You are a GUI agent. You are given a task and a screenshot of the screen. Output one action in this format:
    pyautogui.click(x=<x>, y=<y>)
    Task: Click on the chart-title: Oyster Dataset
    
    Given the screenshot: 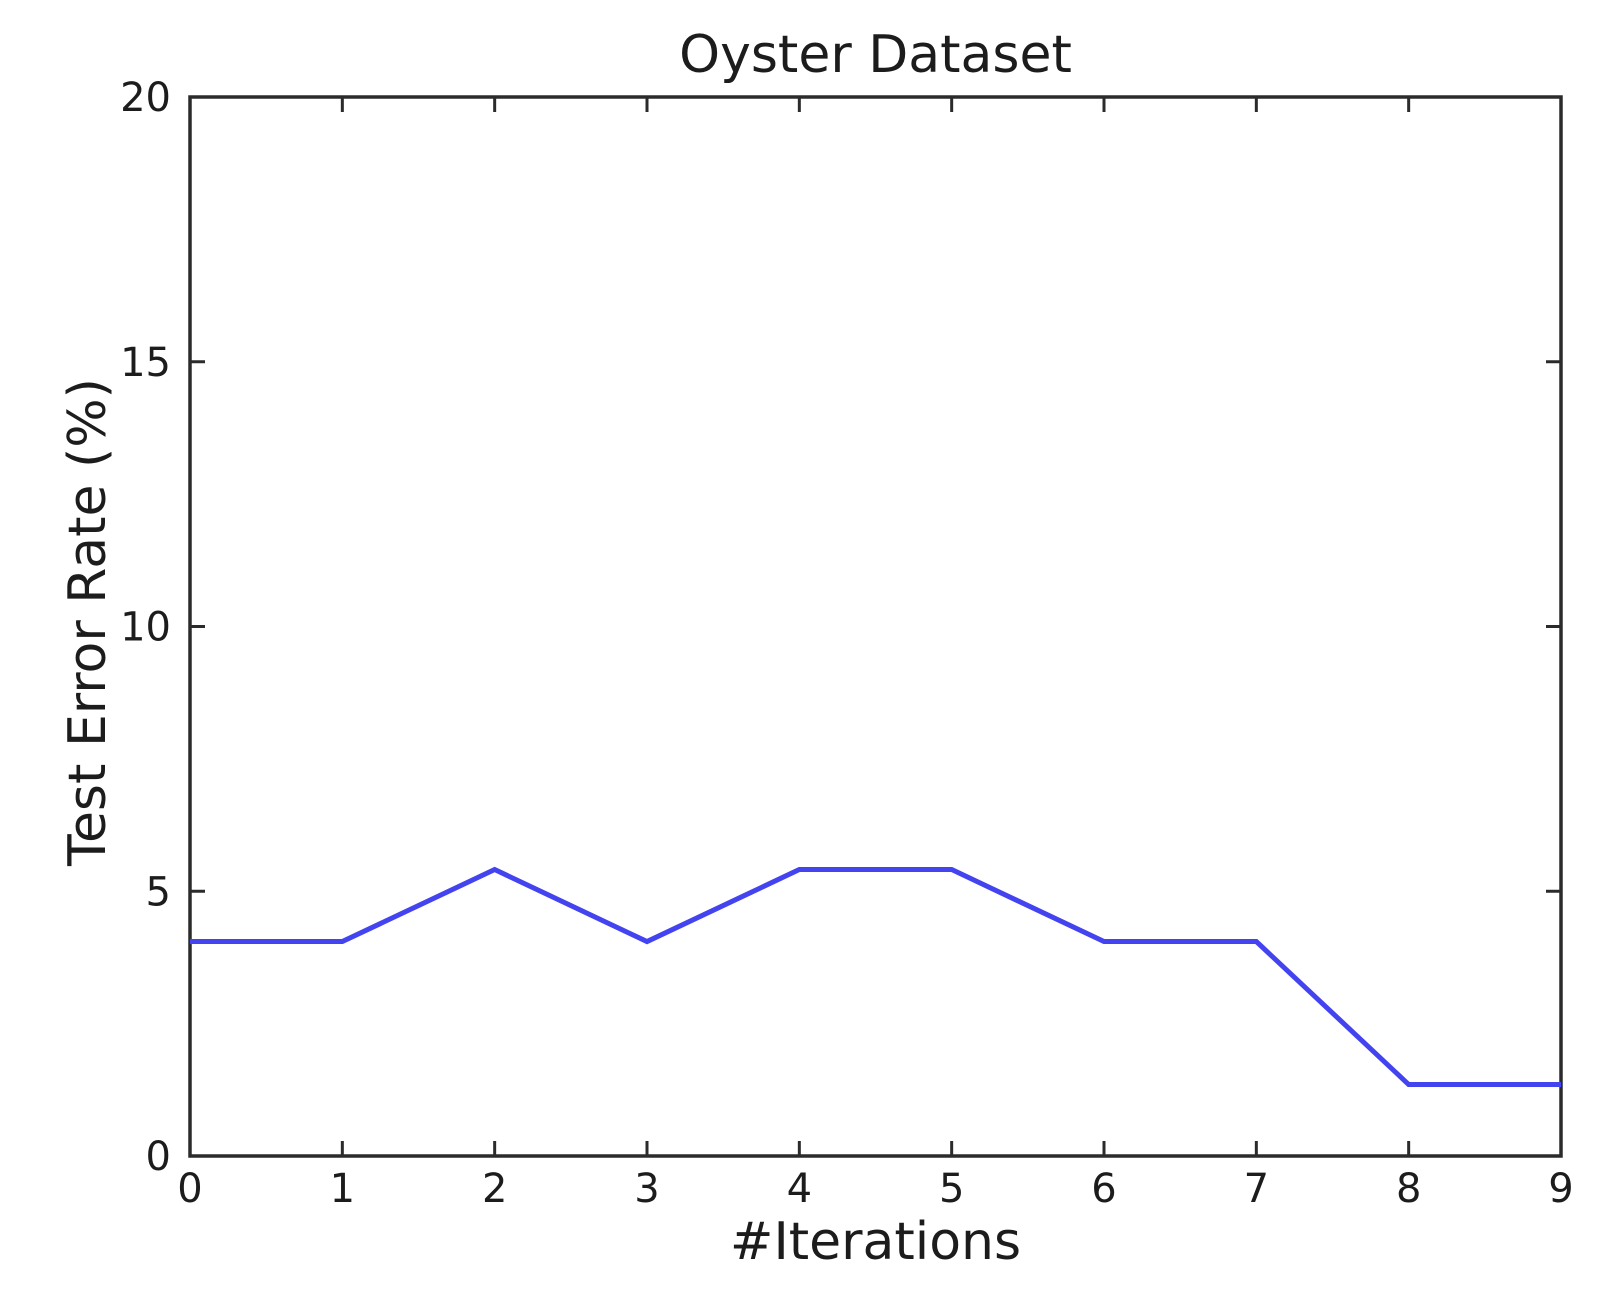 What is the action you would take?
    pyautogui.click(x=875, y=55)
    